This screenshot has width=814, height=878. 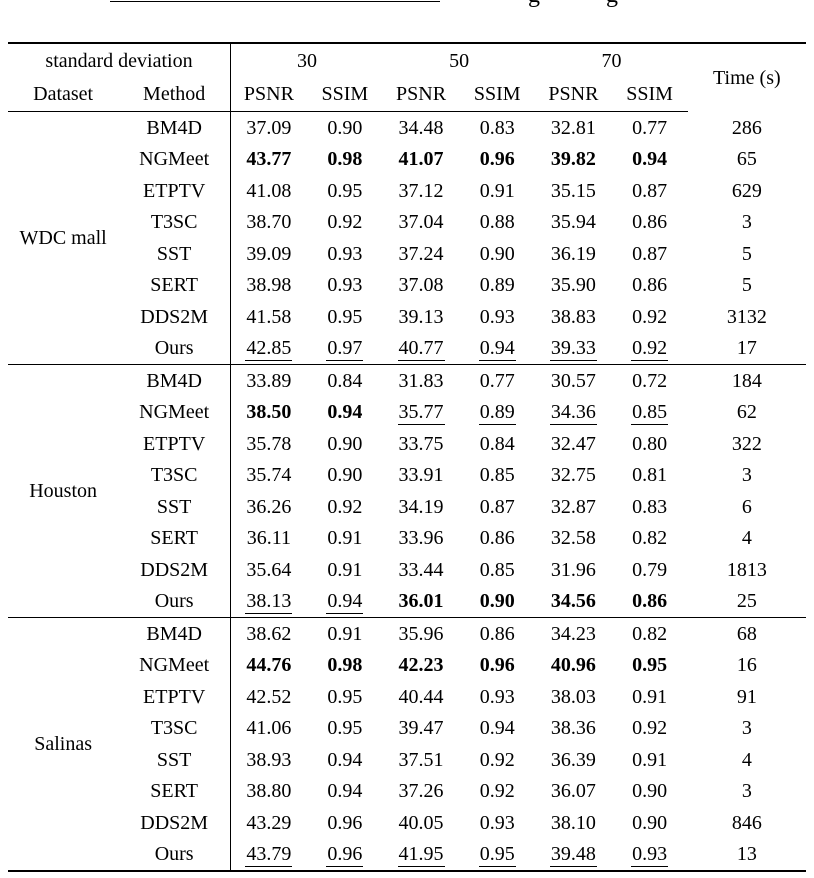 I want to click on metric-value-text: 35.90, so click(x=573, y=285).